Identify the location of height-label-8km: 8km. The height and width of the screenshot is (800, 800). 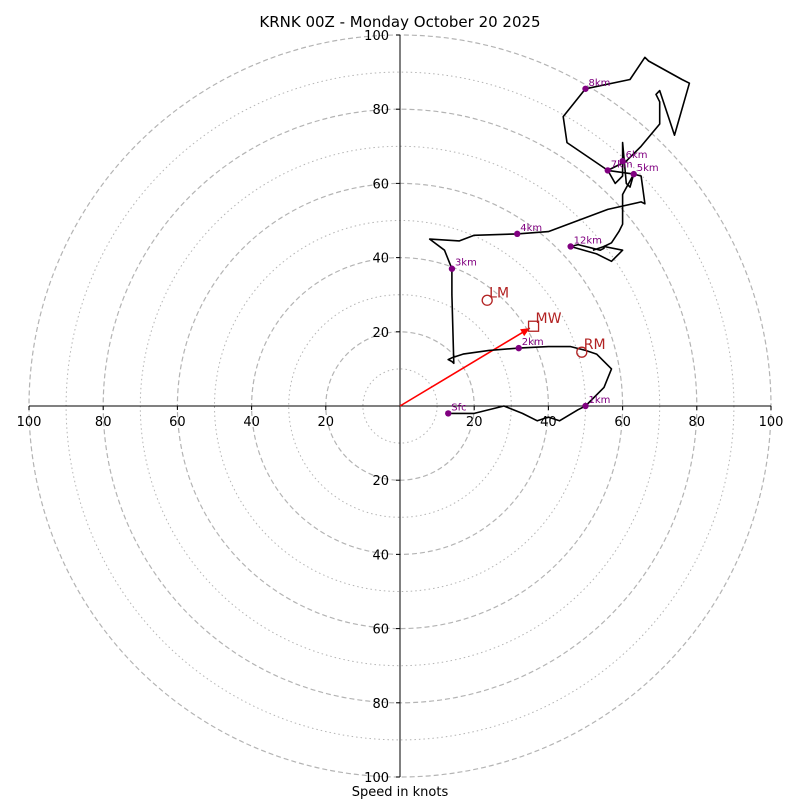
(600, 83).